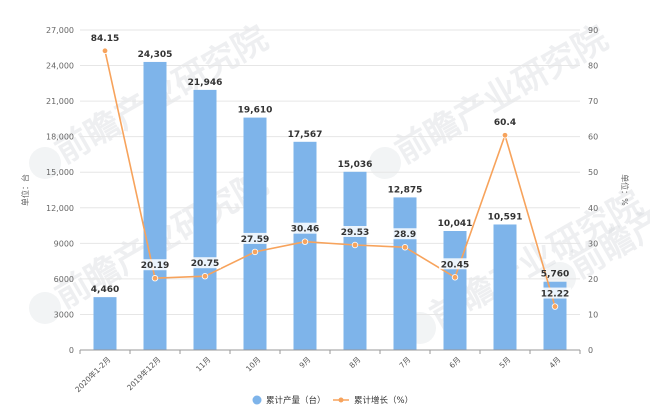 This screenshot has width=650, height=420. Describe the element at coordinates (304, 362) in the screenshot. I see `x-tick-label: 9月` at that location.